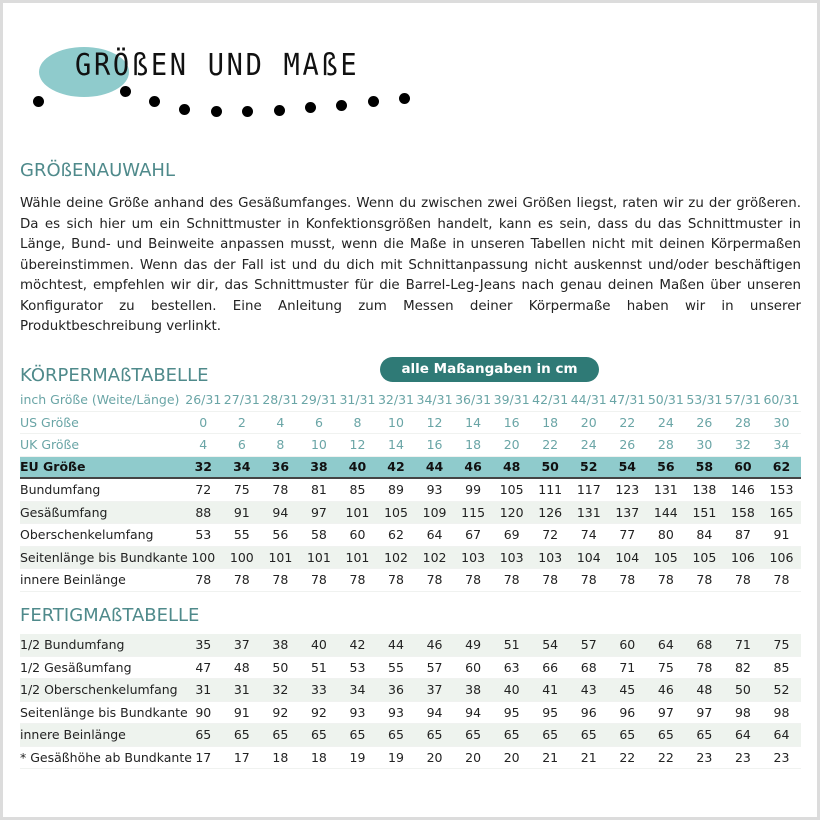 The width and height of the screenshot is (820, 820). What do you see at coordinates (357, 490) in the screenshot?
I see `table-cell: 85` at bounding box center [357, 490].